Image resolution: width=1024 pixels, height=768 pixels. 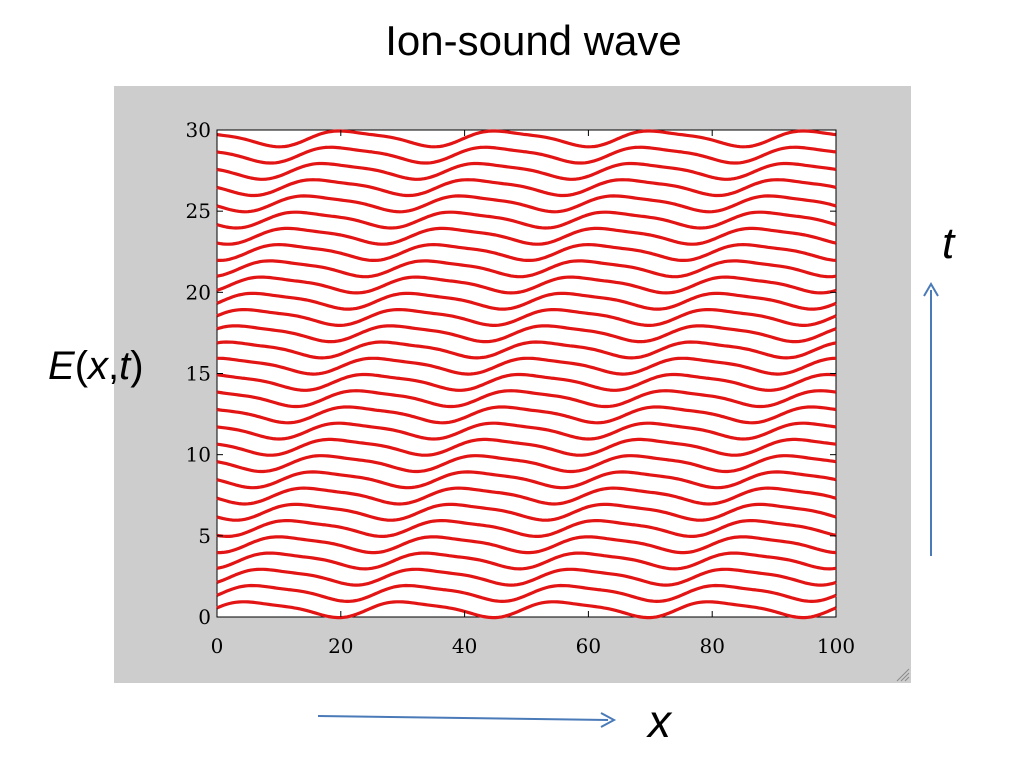 What do you see at coordinates (340, 646) in the screenshot?
I see `x-tick-label-20: 20` at bounding box center [340, 646].